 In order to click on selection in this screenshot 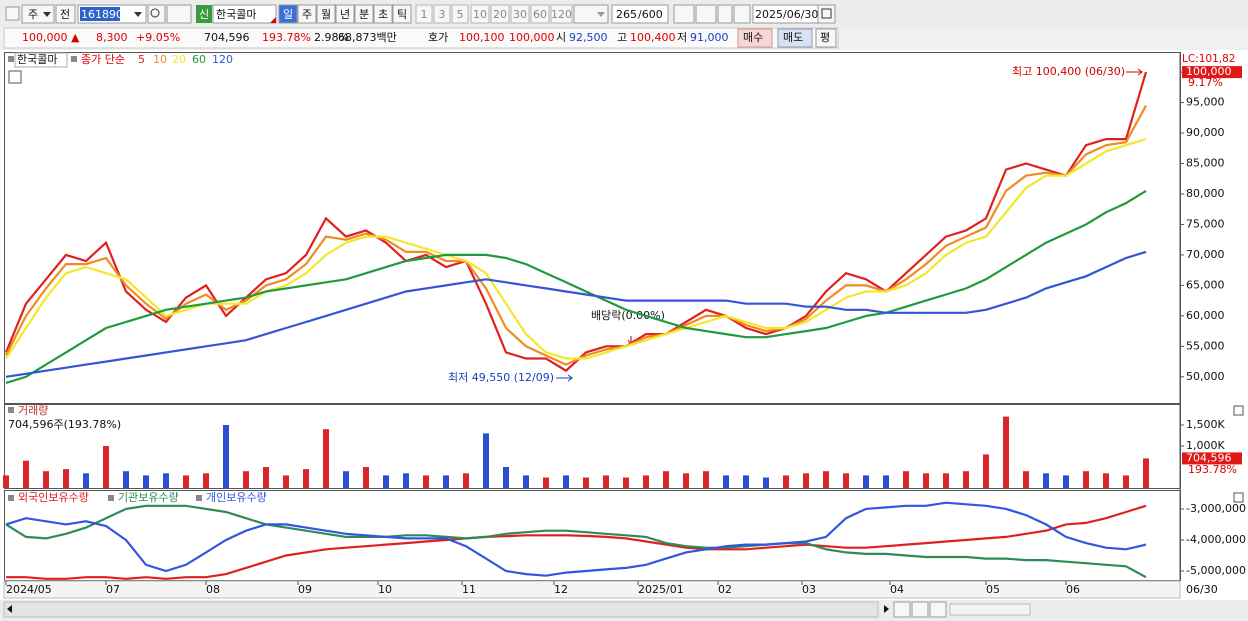, I will do `click(100, 14)`.